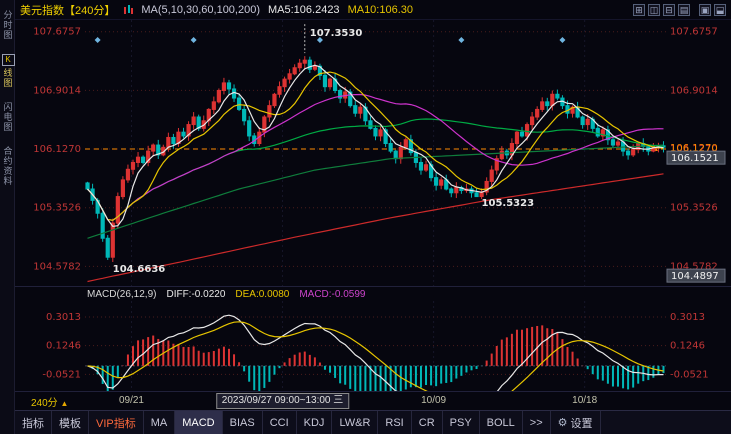 The height and width of the screenshot is (434, 731). What do you see at coordinates (57, 32) in the screenshot?
I see `price-axis-label-left: 107.6757` at bounding box center [57, 32].